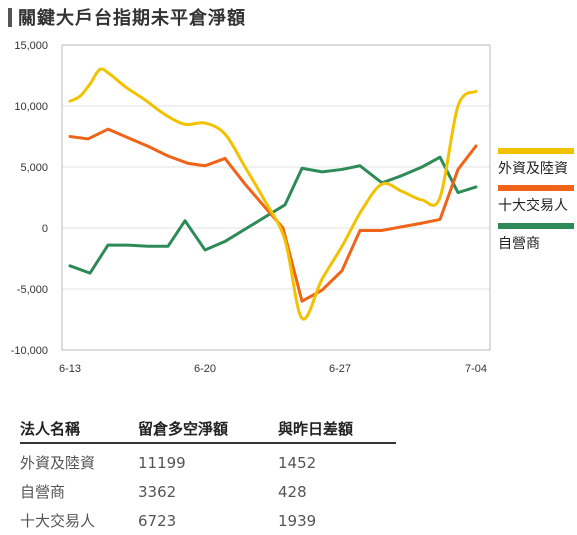  I want to click on y-tick-label: 10,000, so click(31, 107).